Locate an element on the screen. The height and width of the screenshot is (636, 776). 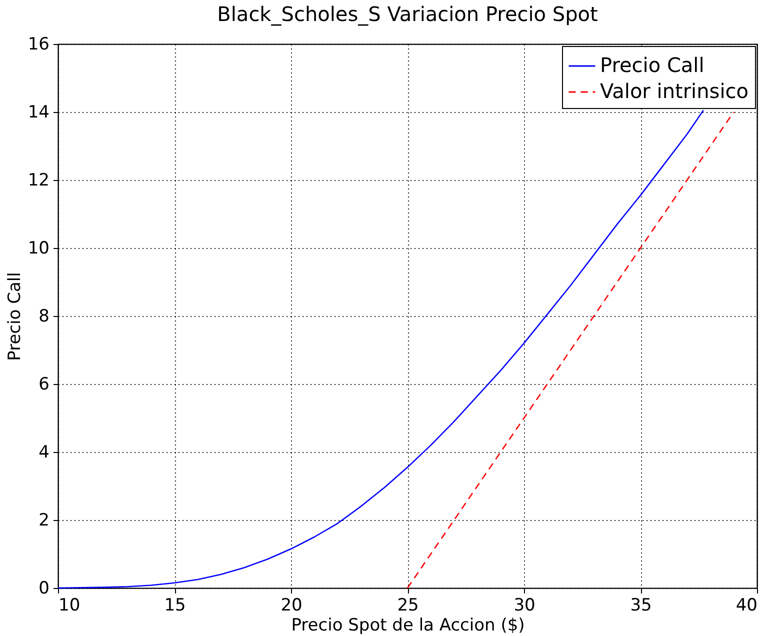
x-axis-title: Precio Spot de la Accion ($) is located at coordinates (408, 626).